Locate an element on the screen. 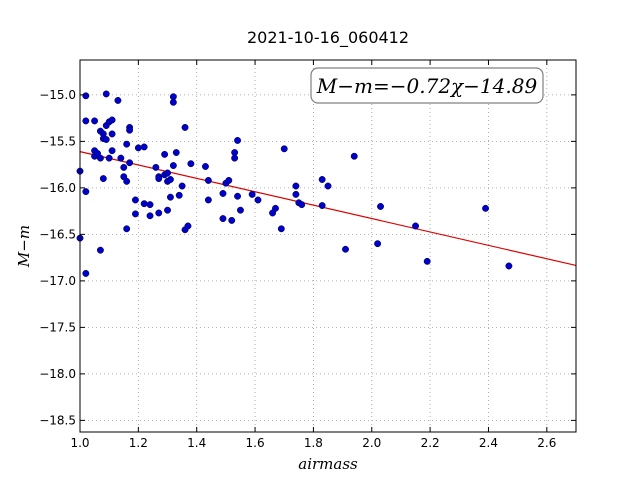  y-tick-label: −18.5 is located at coordinates (57, 420).